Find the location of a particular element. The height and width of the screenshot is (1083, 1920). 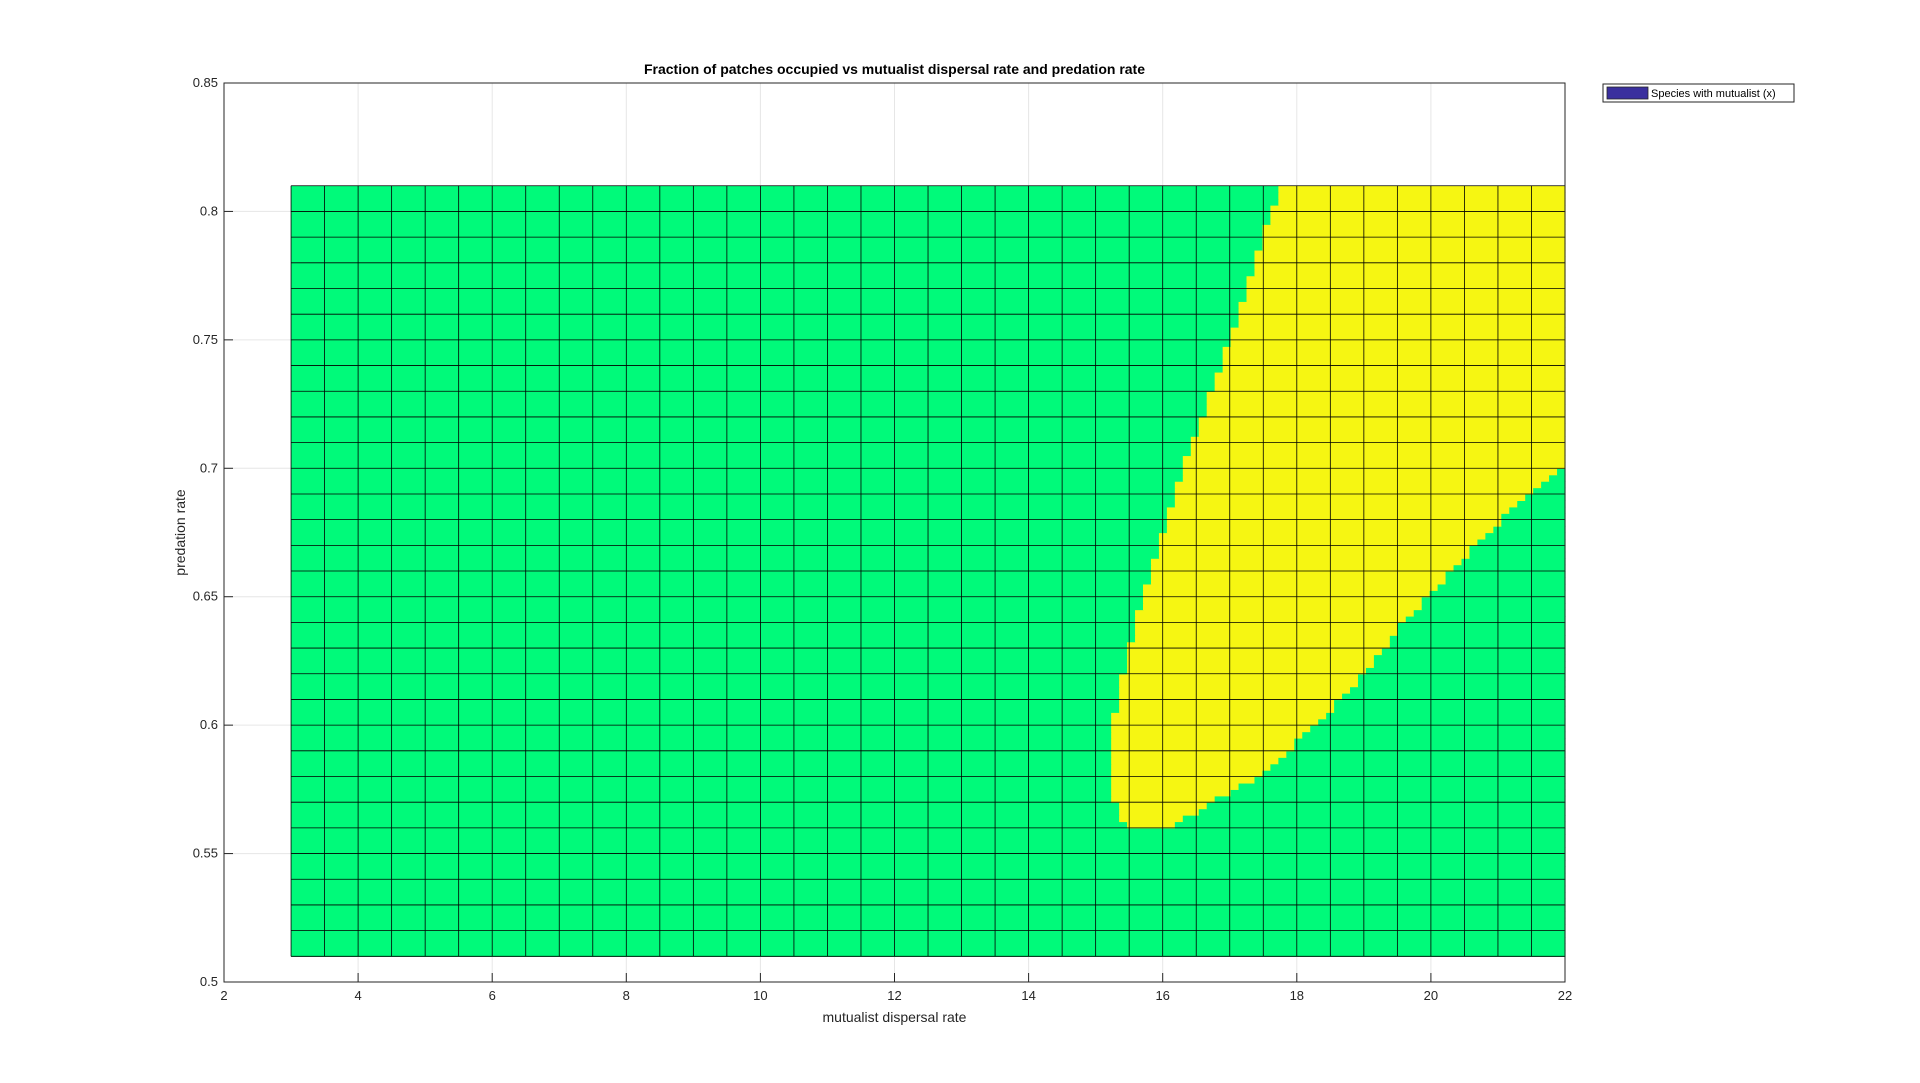

x-tick-label: 10 is located at coordinates (760, 995).